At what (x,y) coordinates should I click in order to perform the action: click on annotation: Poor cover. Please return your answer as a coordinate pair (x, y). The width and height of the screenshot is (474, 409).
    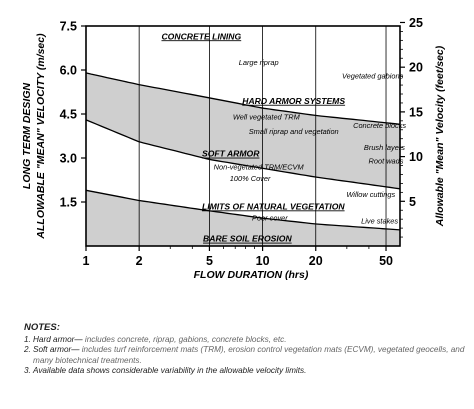
    Looking at the image, I should click on (270, 218).